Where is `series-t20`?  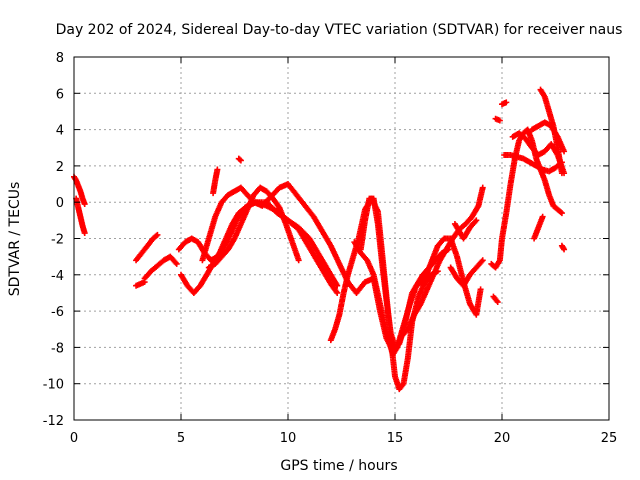 series-t20 is located at coordinates (504, 103).